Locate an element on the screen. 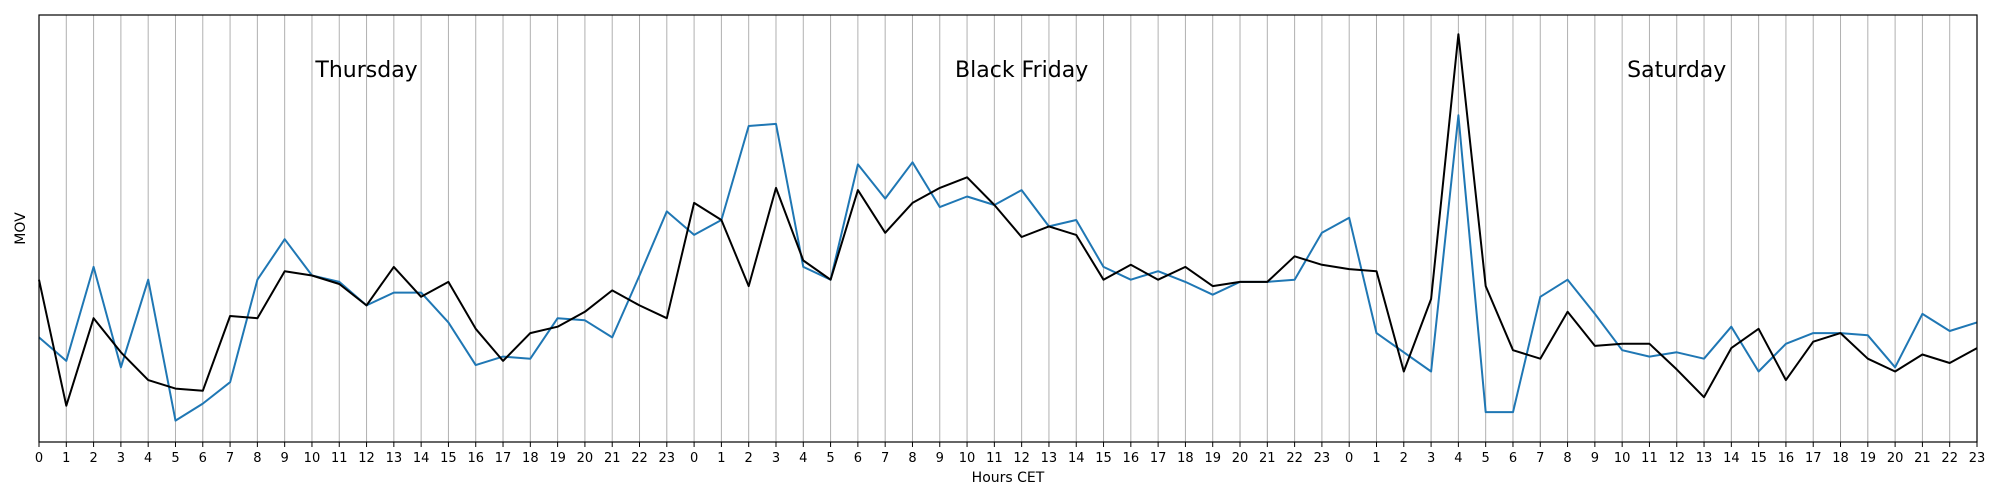 The width and height of the screenshot is (2000, 500). day-annotation: Thursday is located at coordinates (365, 70).